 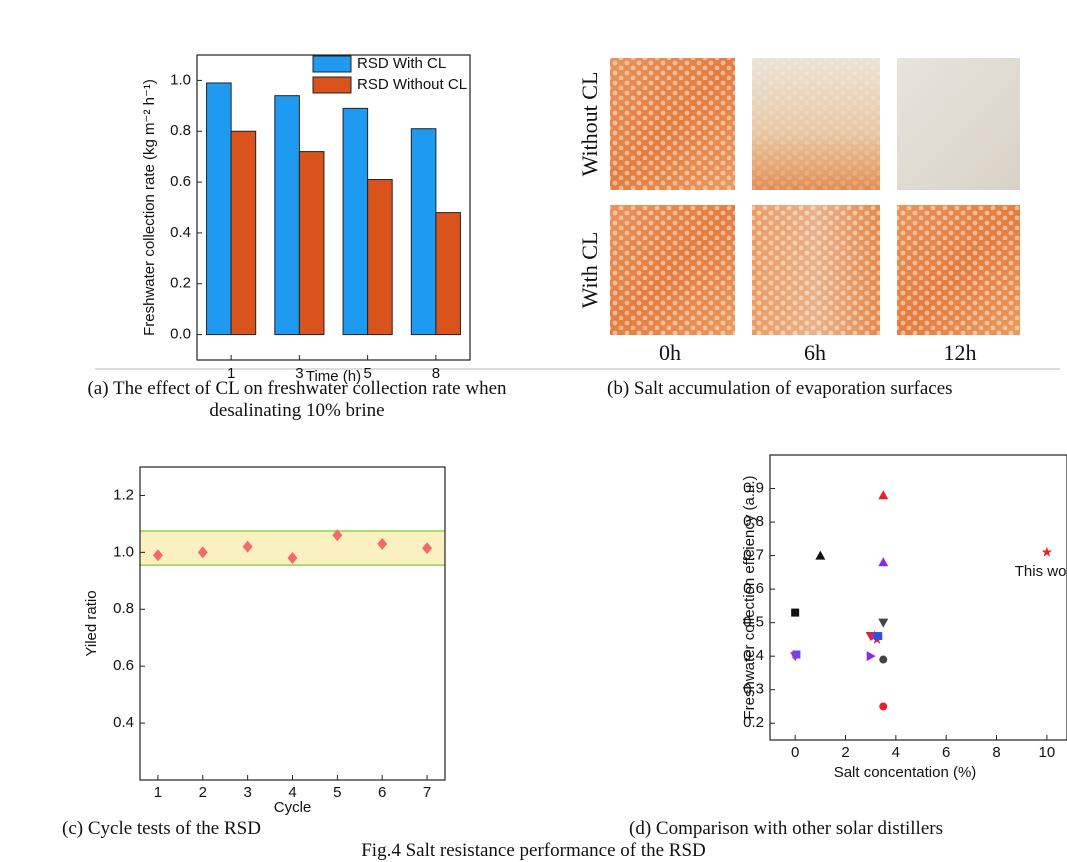 What do you see at coordinates (293, 807) in the screenshot?
I see `x-axis-label: Cycle` at bounding box center [293, 807].